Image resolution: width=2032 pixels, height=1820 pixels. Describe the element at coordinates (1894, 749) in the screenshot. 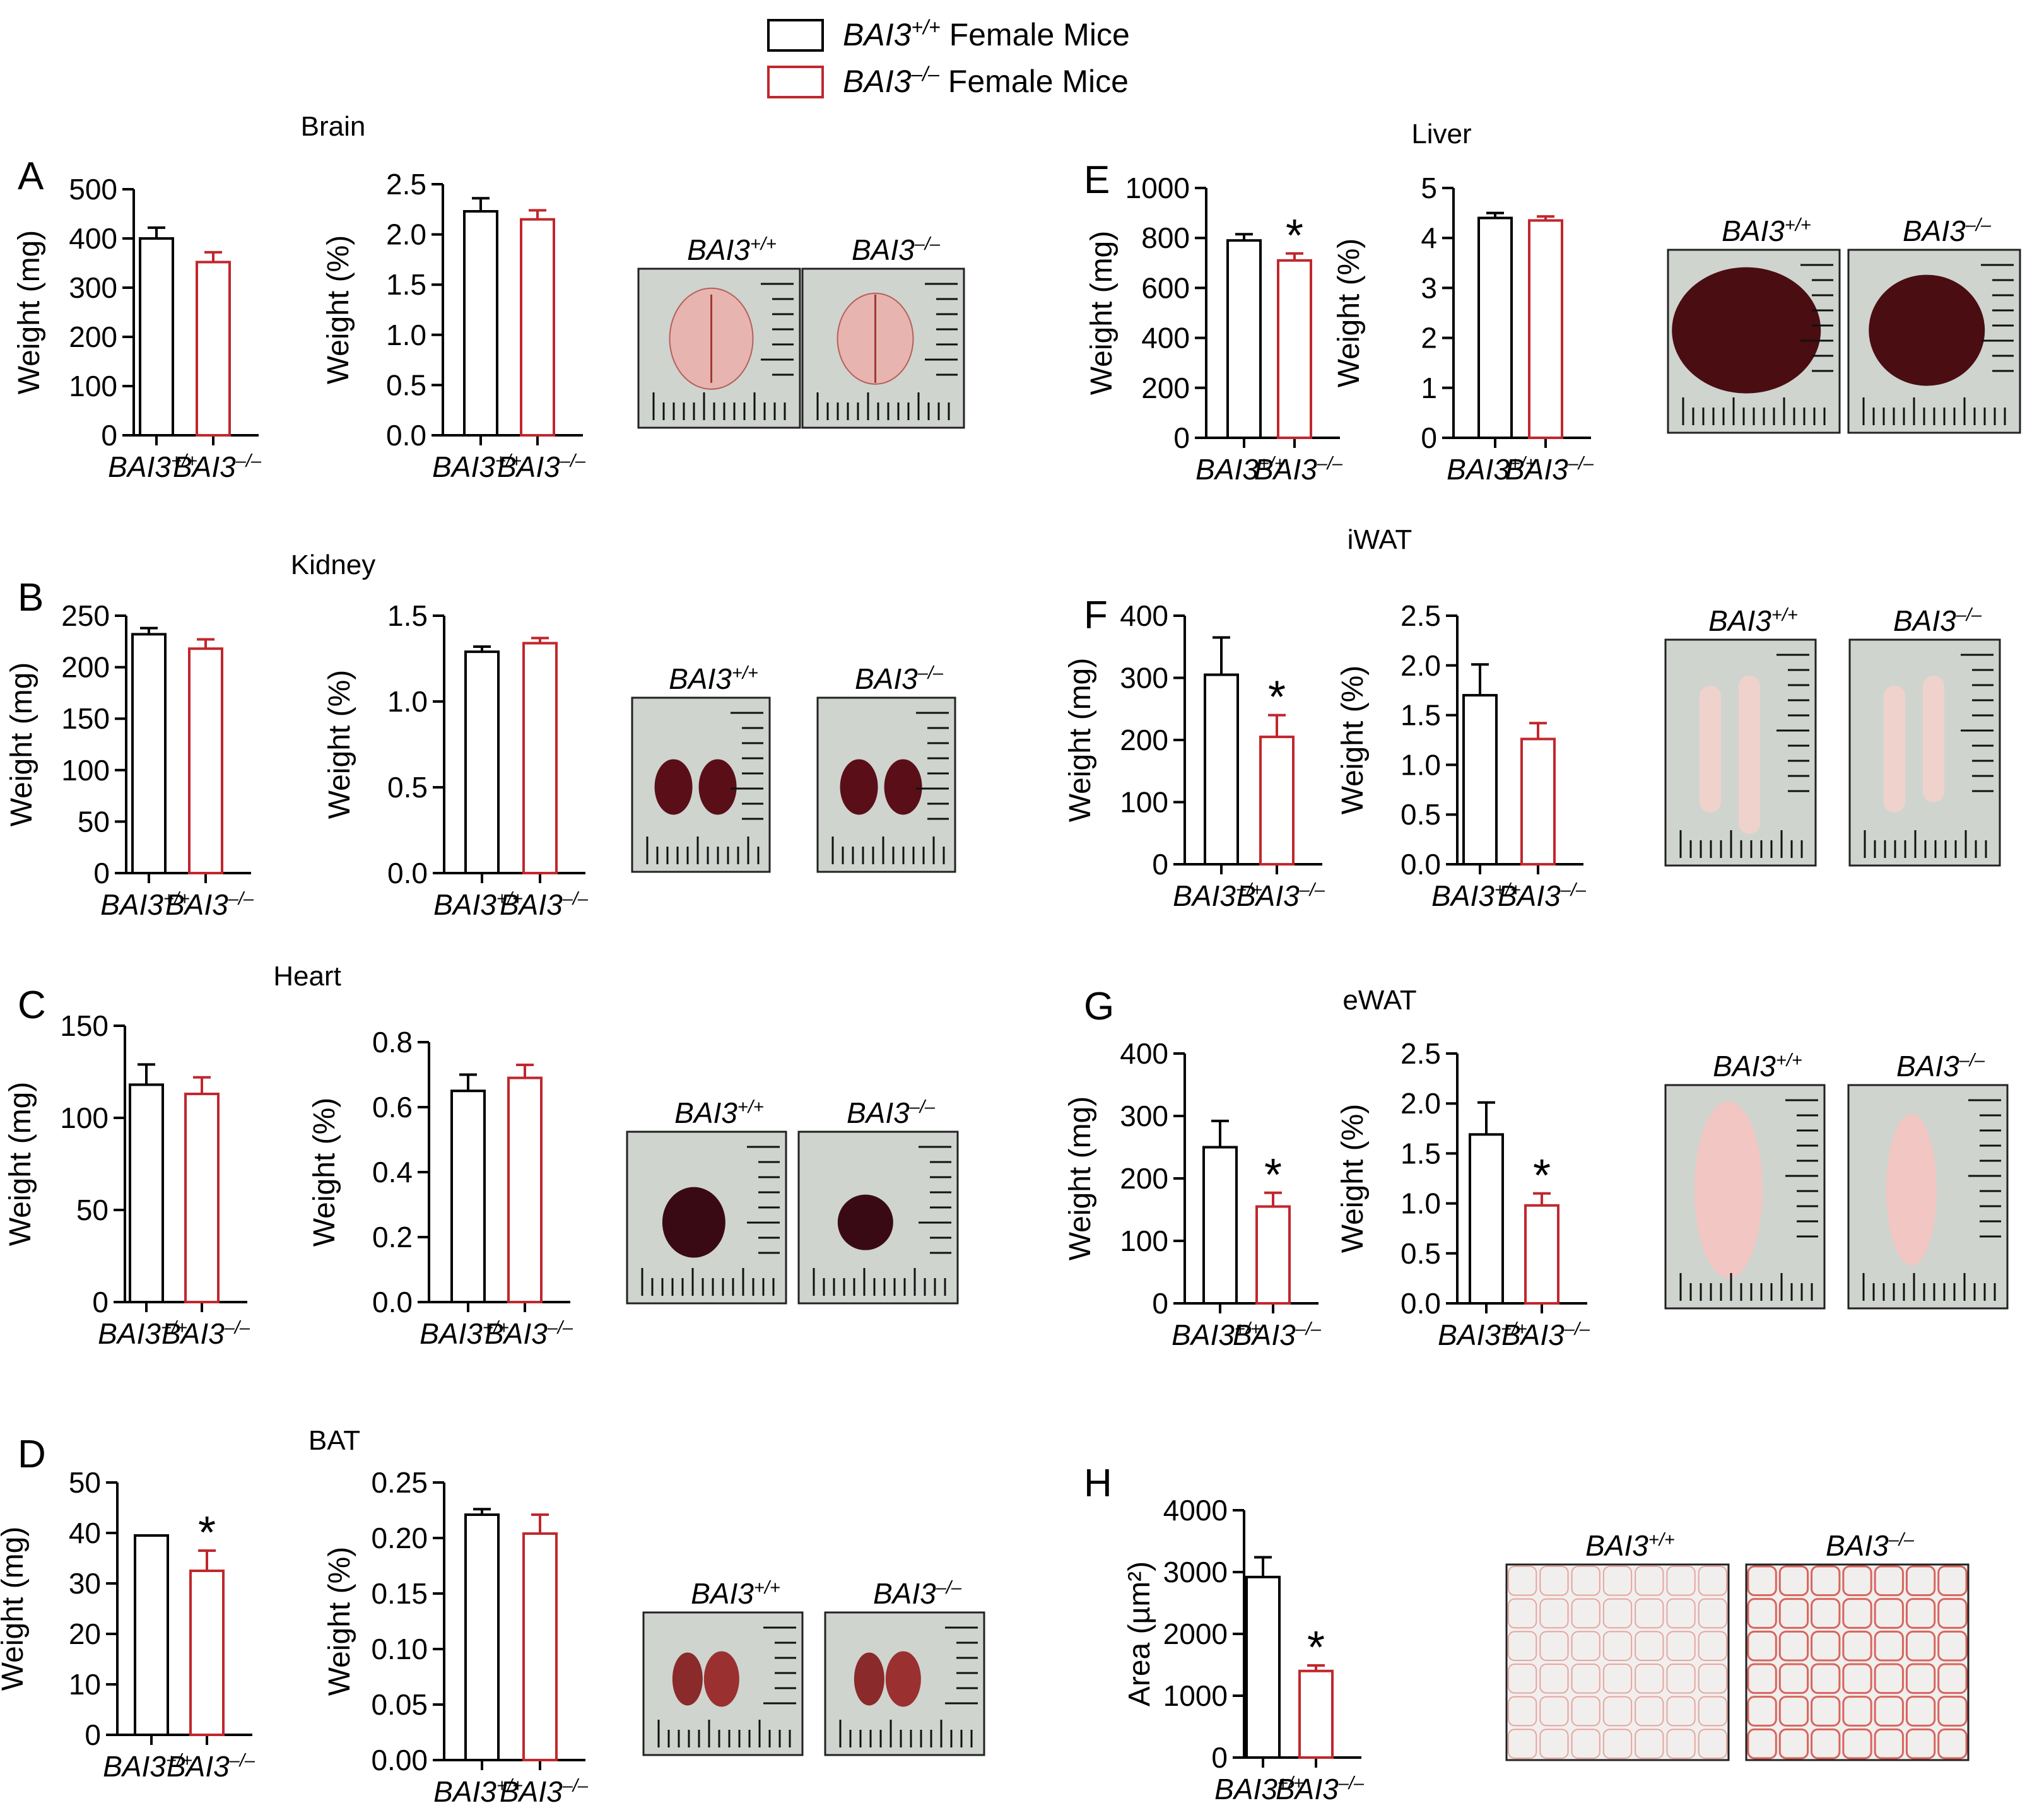

I see `iwat-left` at that location.